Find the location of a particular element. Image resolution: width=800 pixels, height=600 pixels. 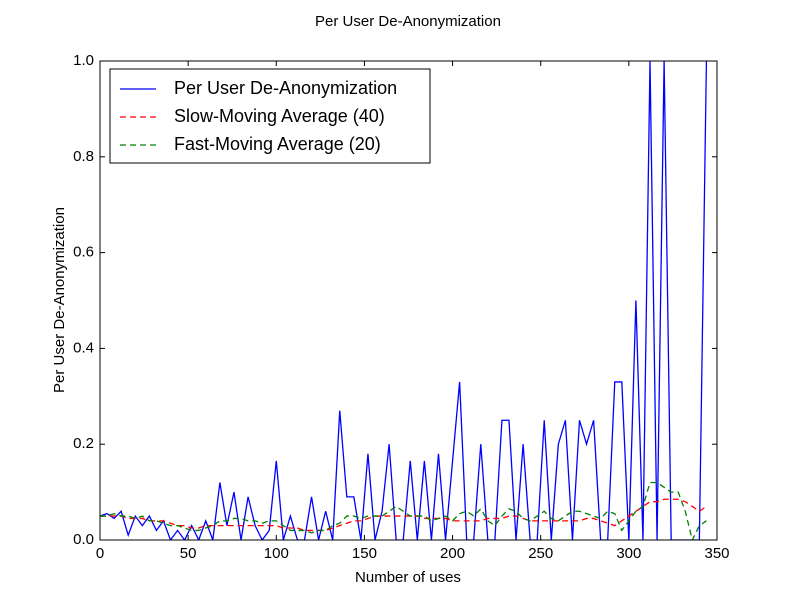

y-axis-label: Per User De-Anonymization is located at coordinates (59, 300).